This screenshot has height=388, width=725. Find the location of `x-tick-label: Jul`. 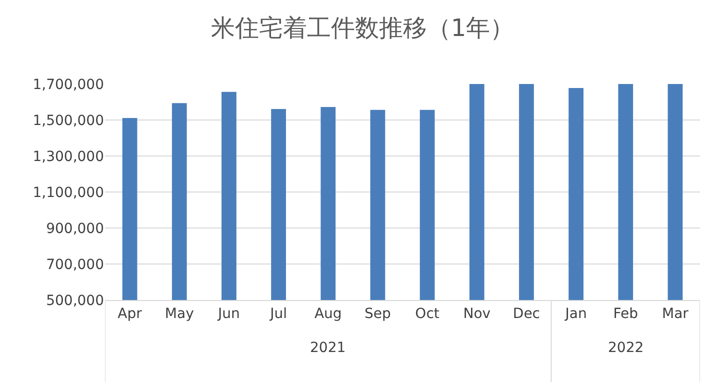

x-tick-label: Jul is located at coordinates (278, 314).